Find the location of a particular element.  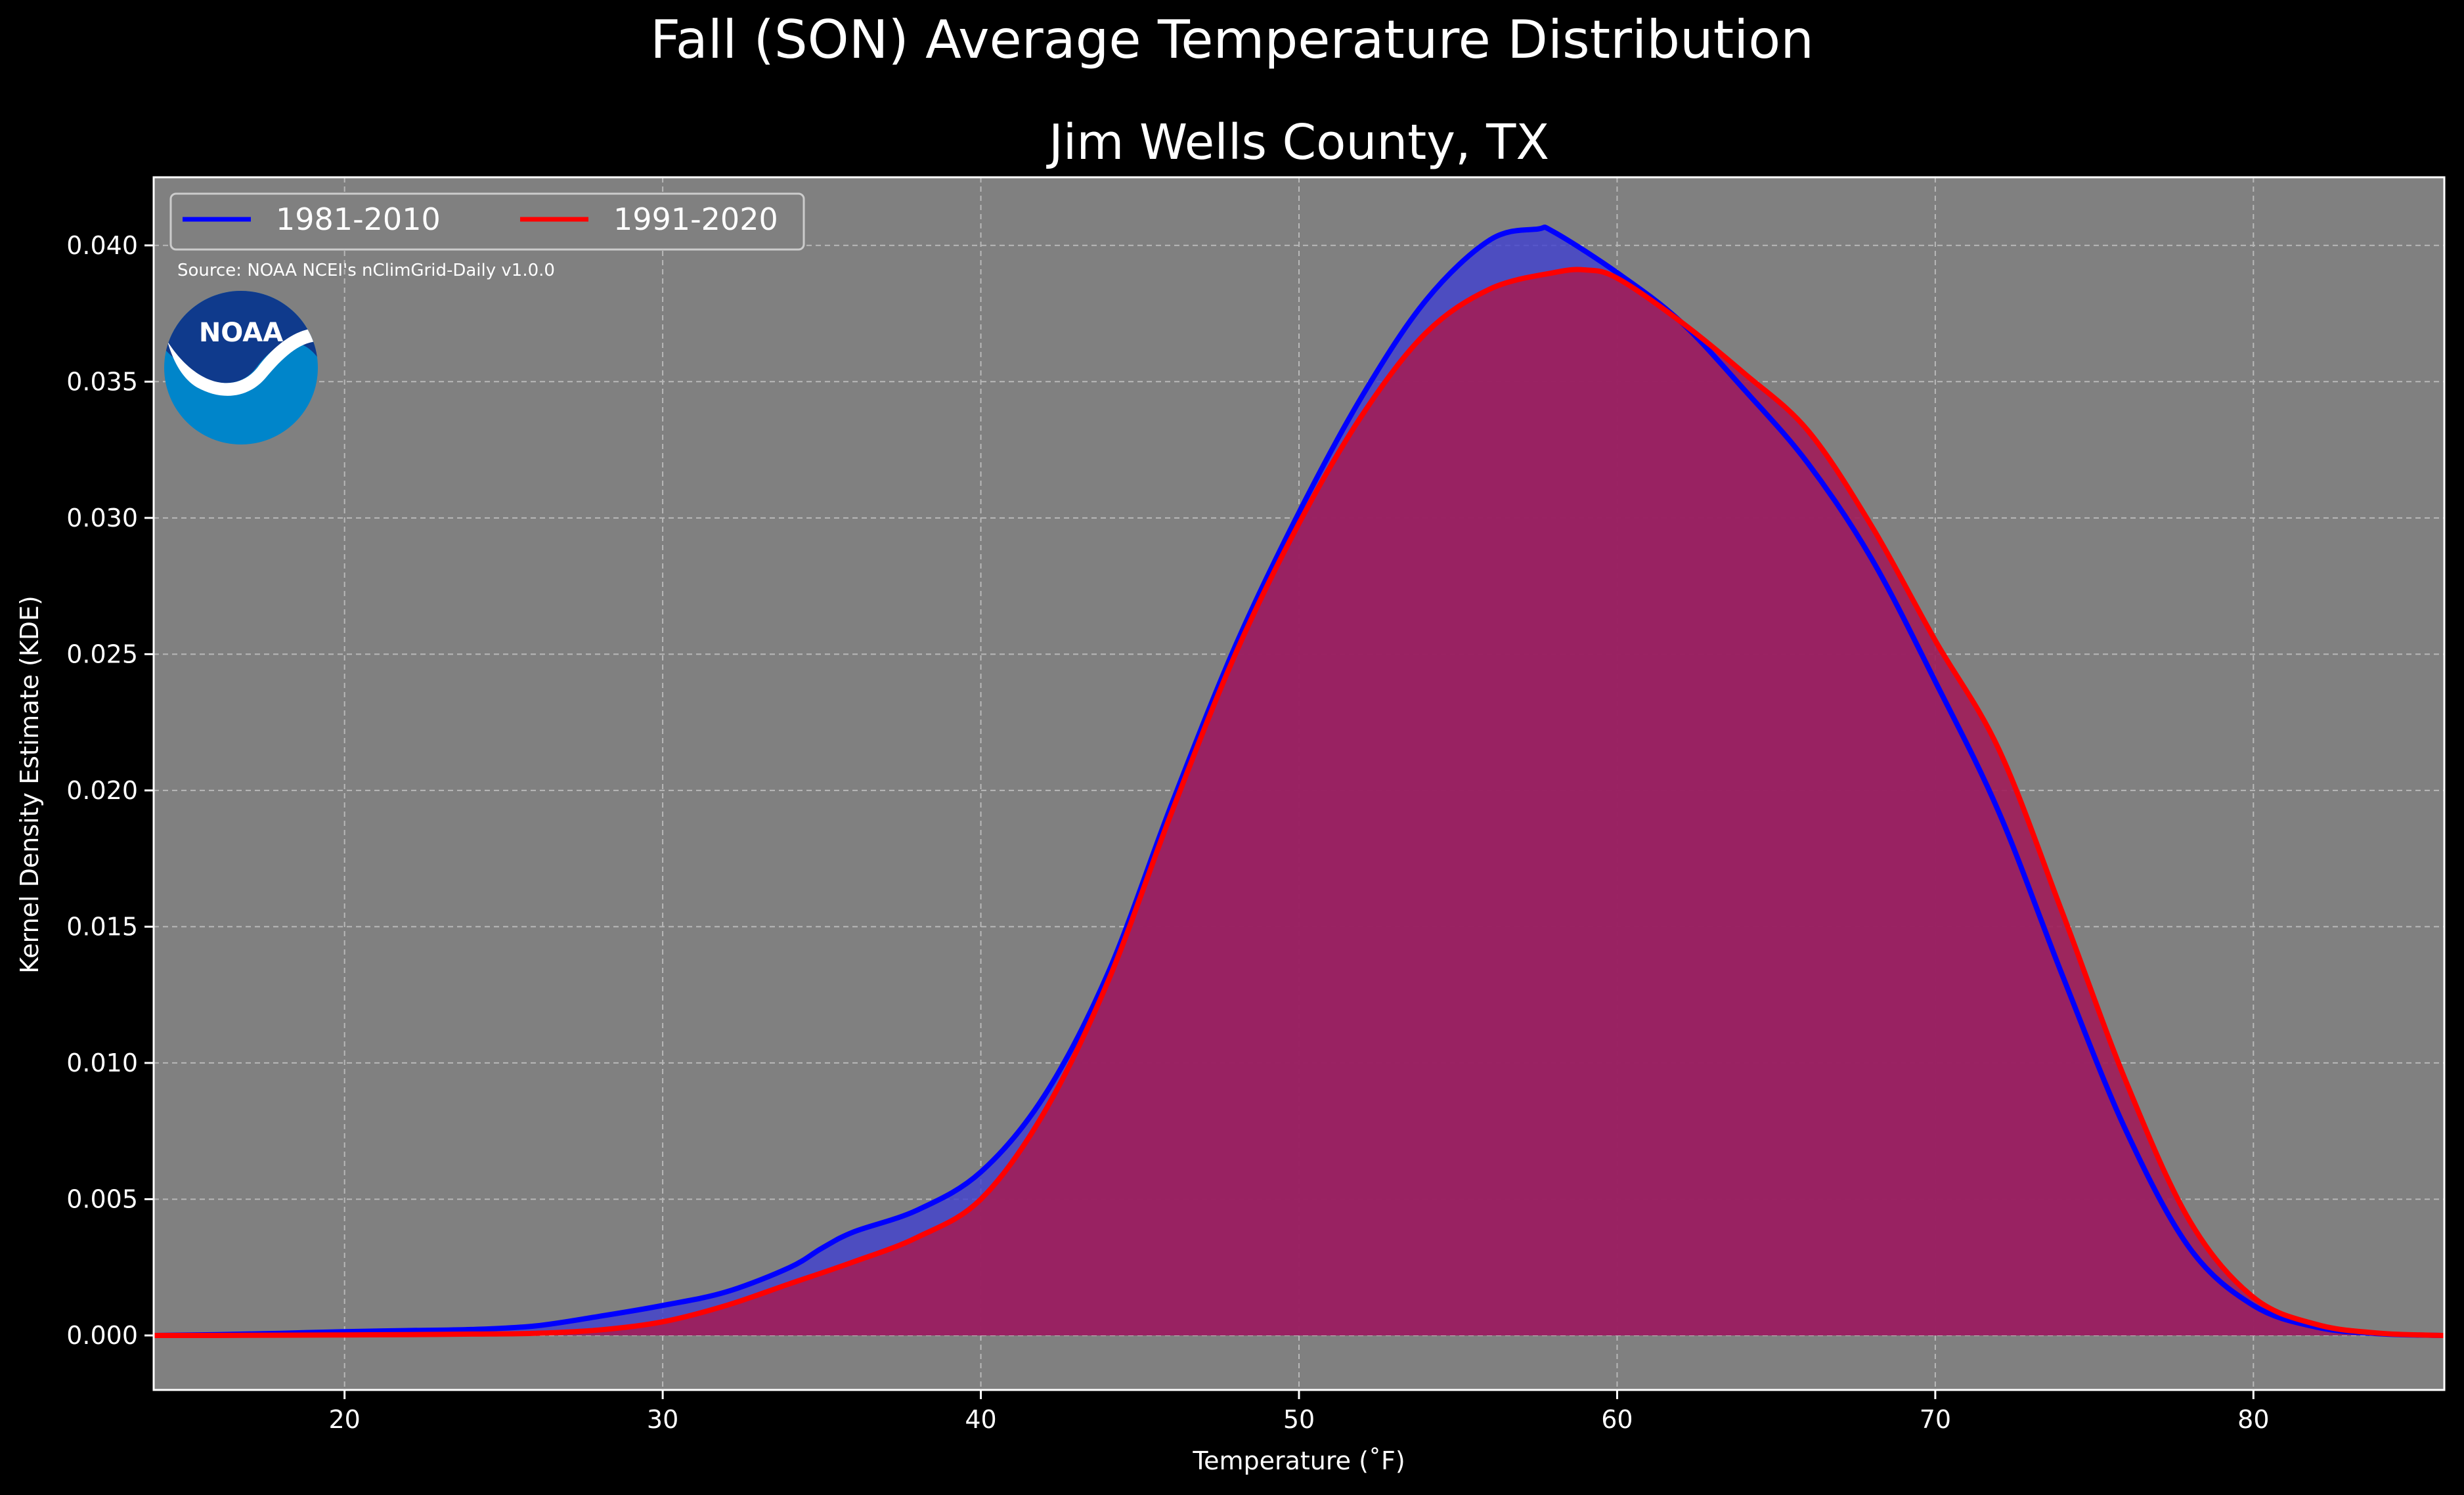

x-tick-label: 70 is located at coordinates (1935, 1419).